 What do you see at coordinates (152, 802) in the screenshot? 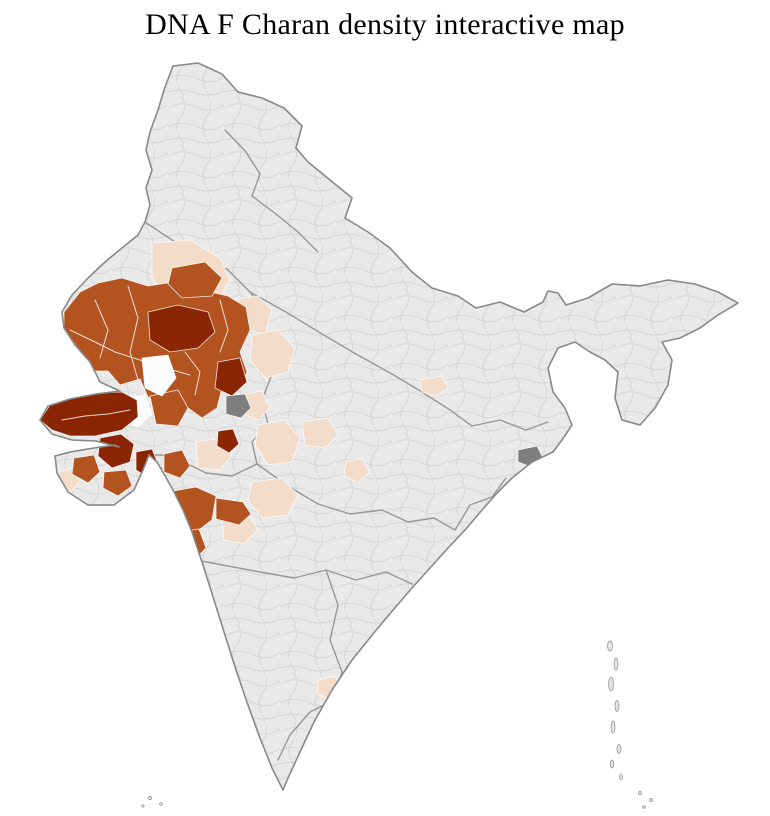
I see `lakshadweep-islands` at bounding box center [152, 802].